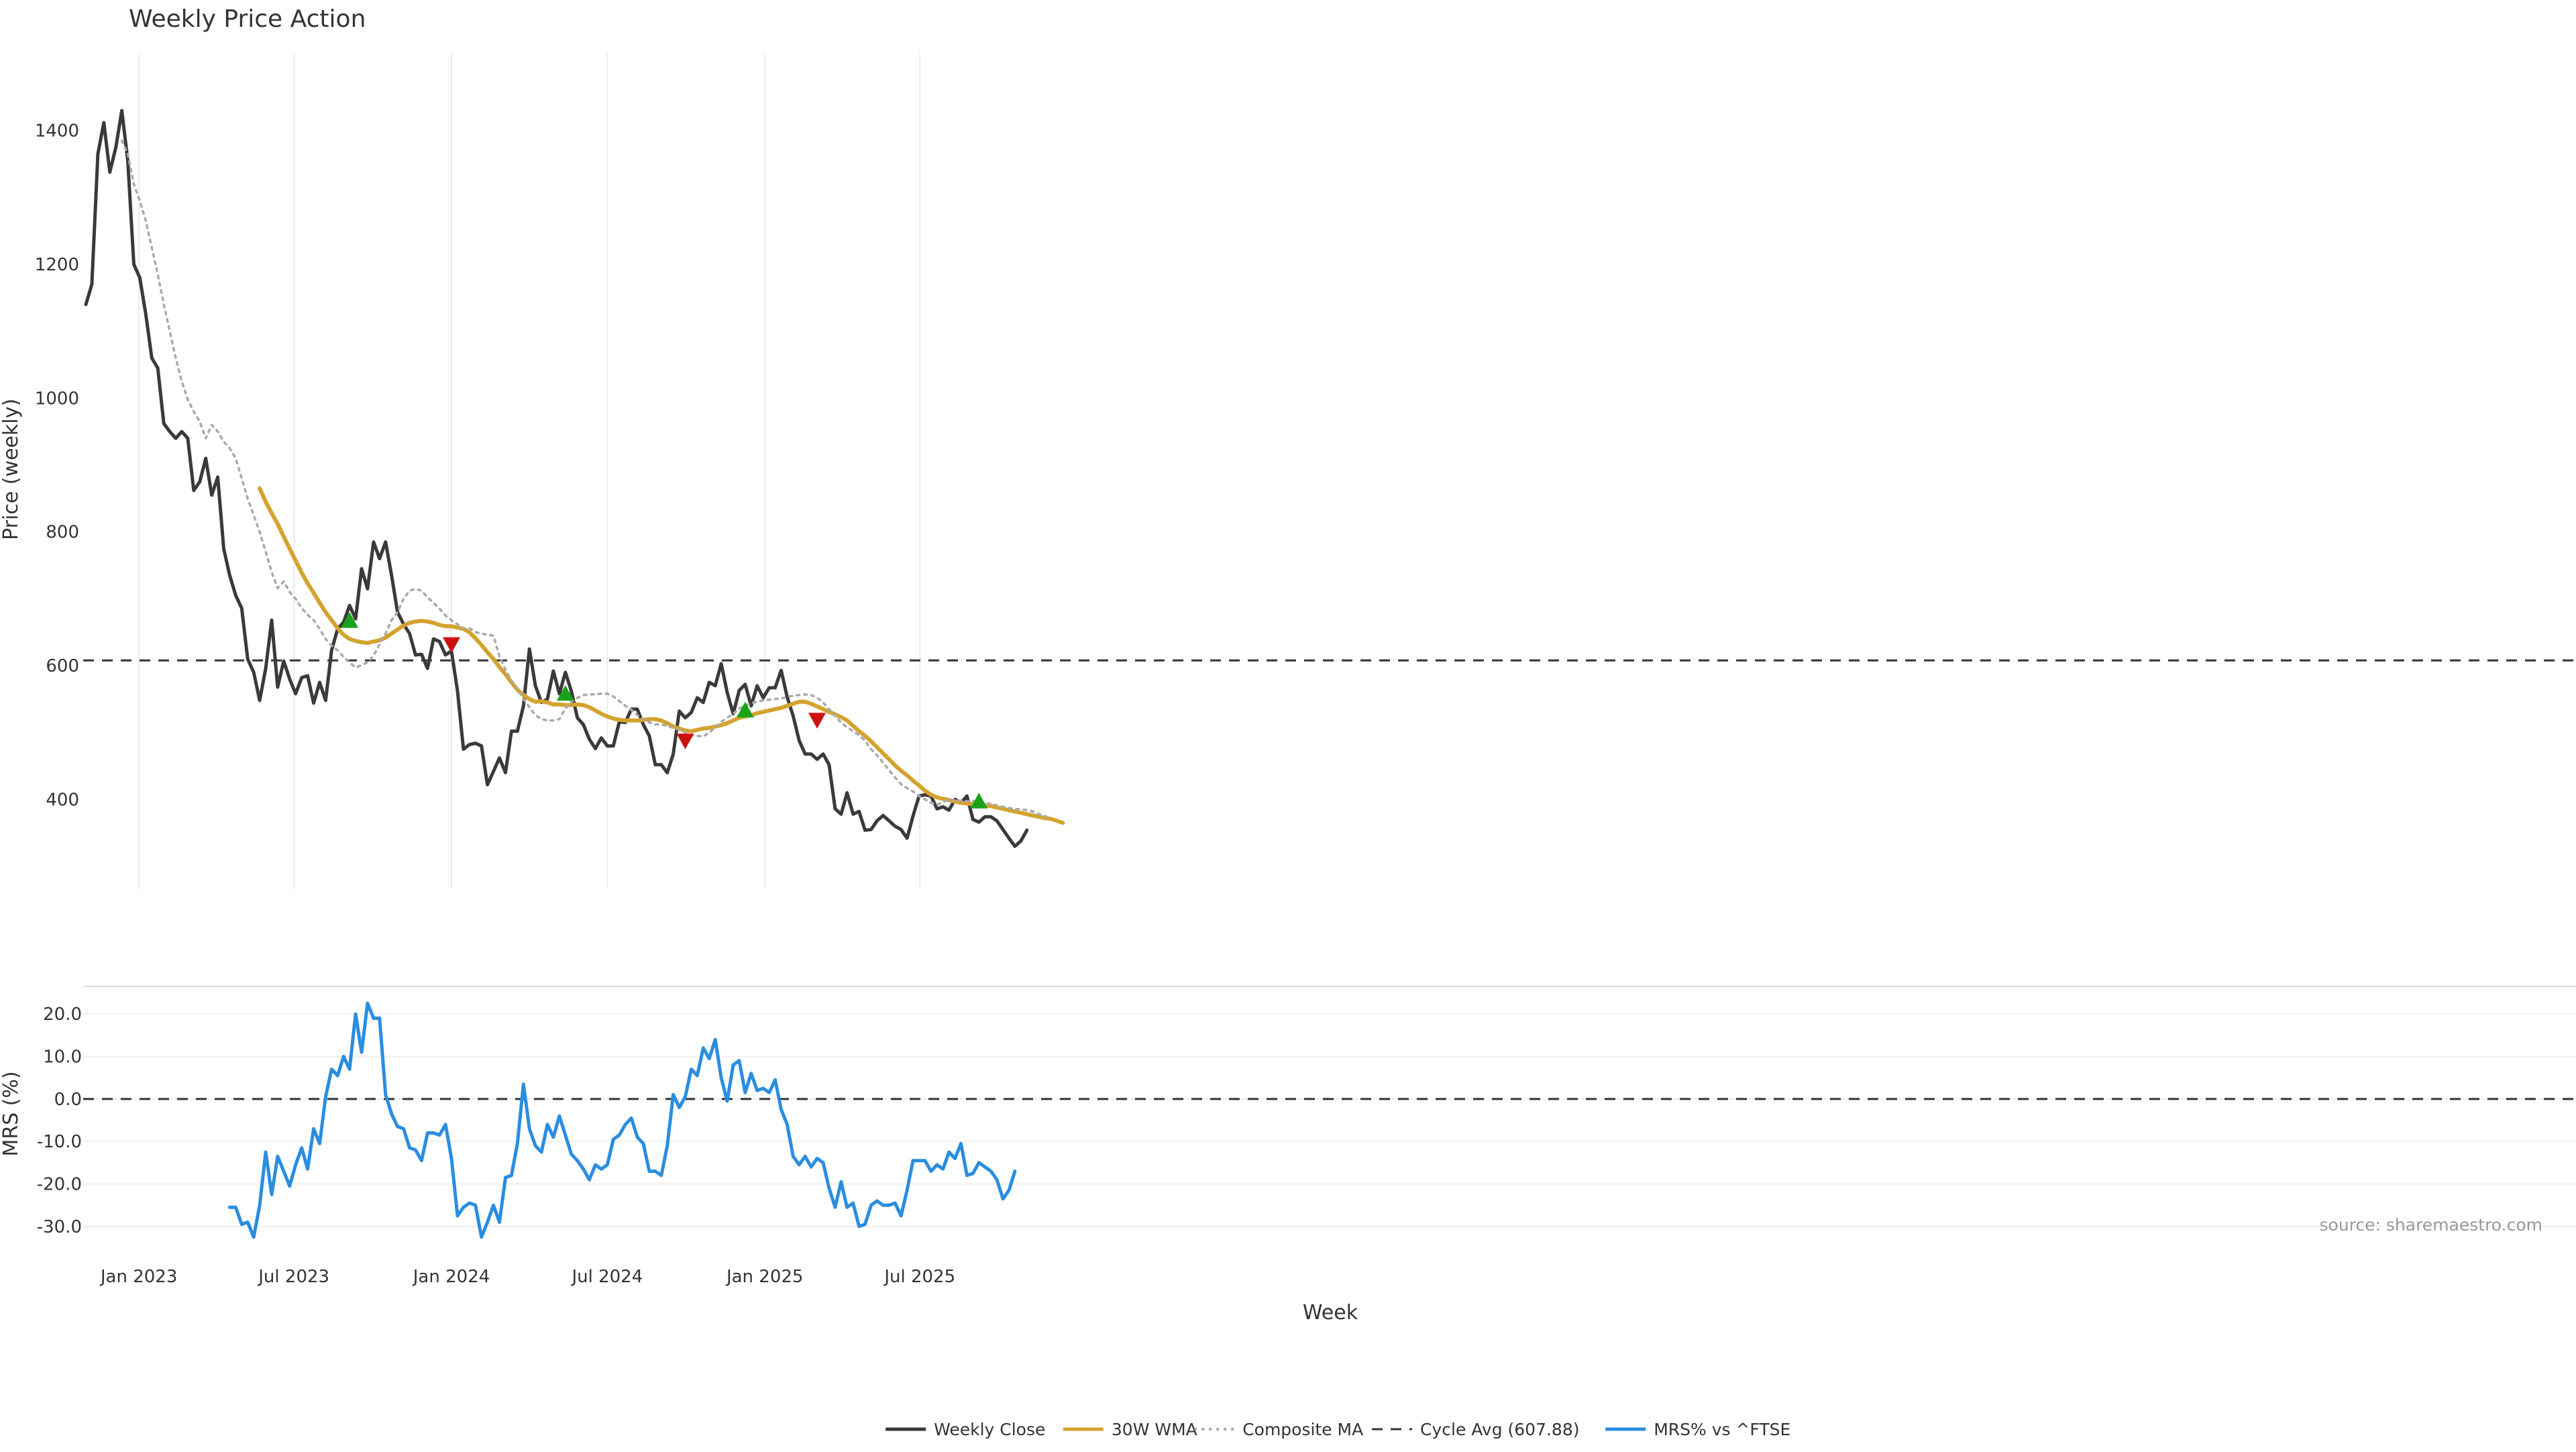 The width and height of the screenshot is (2576, 1452). What do you see at coordinates (59, 1185) in the screenshot?
I see `mrs-y-tick-label: -20.0` at bounding box center [59, 1185].